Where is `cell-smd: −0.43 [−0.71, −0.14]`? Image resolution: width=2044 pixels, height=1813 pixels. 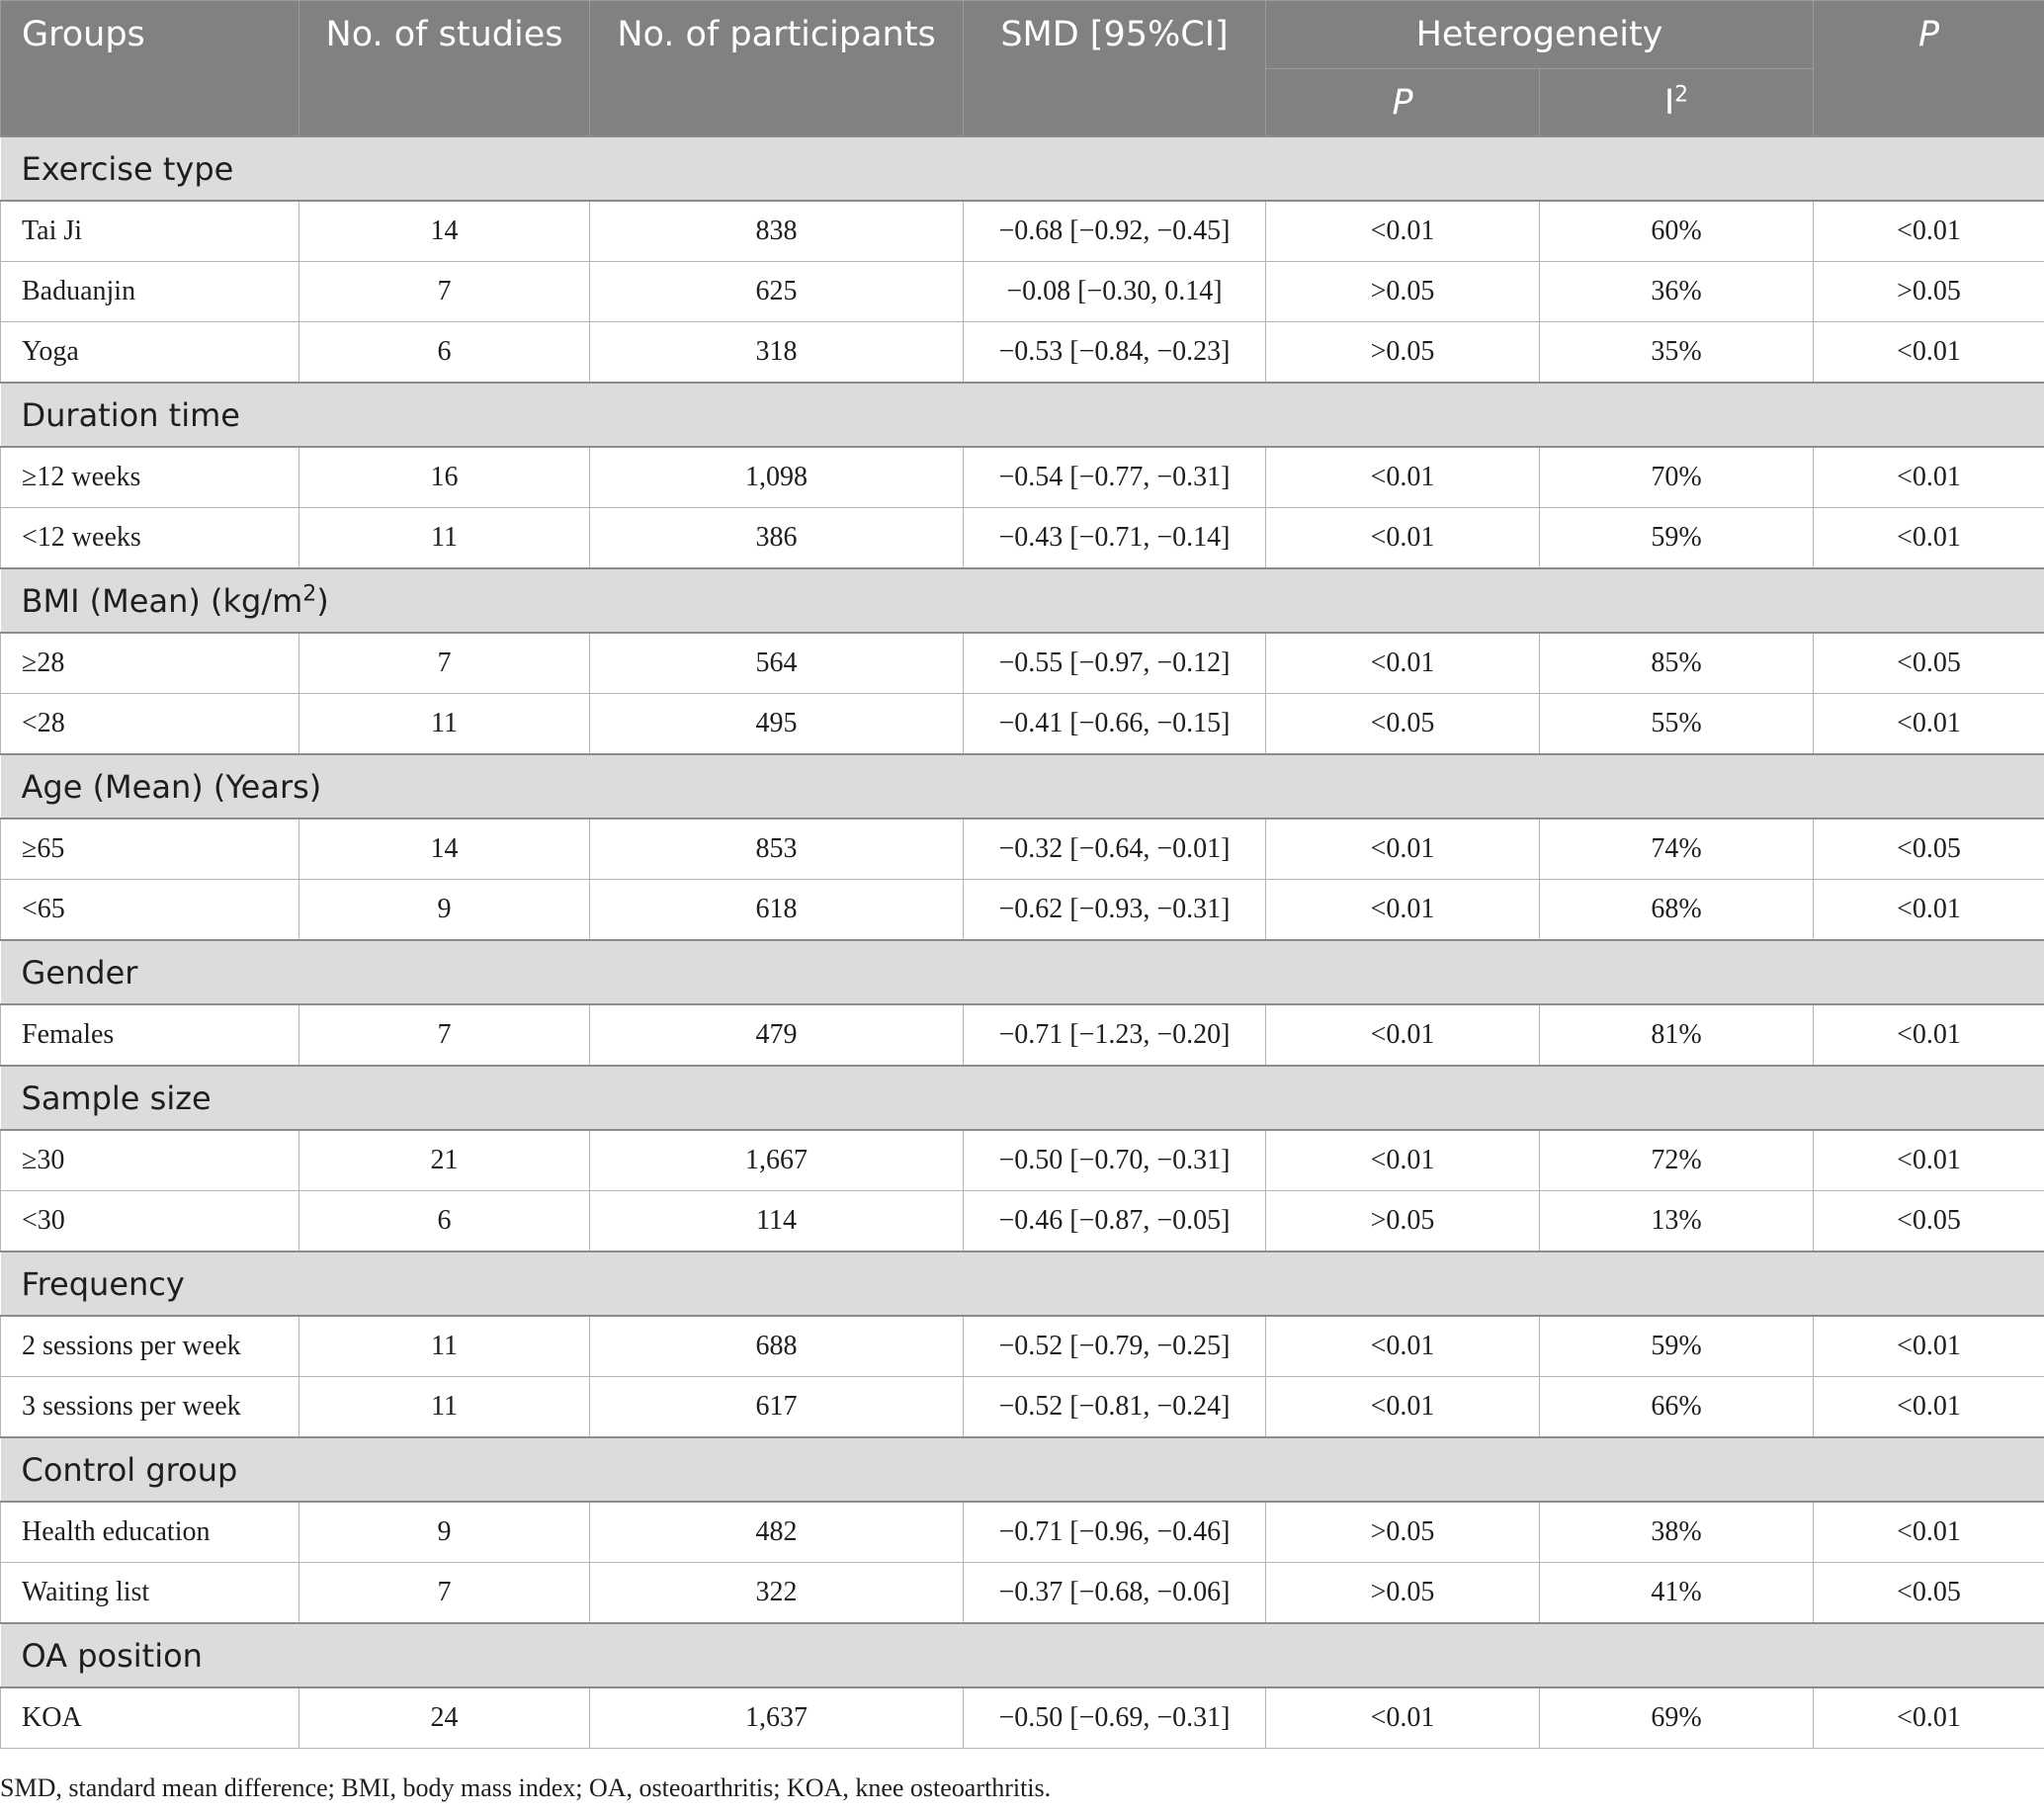 cell-smd: −0.43 [−0.71, −0.14] is located at coordinates (1114, 538).